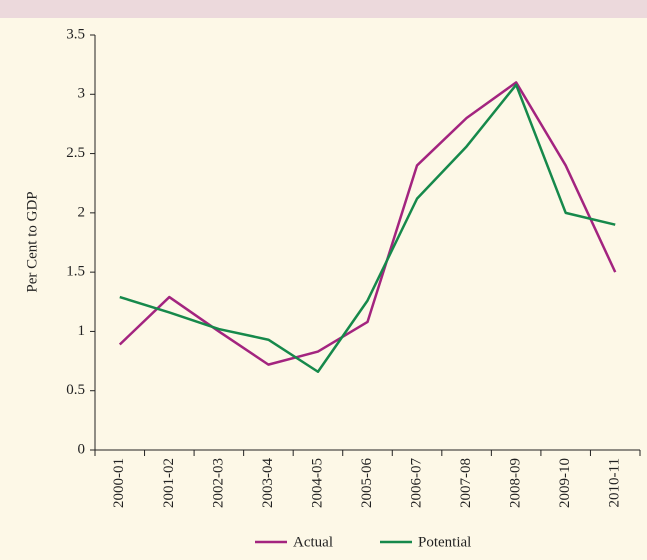 Image resolution: width=647 pixels, height=560 pixels. I want to click on y-tick-label: 3.5, so click(75, 34).